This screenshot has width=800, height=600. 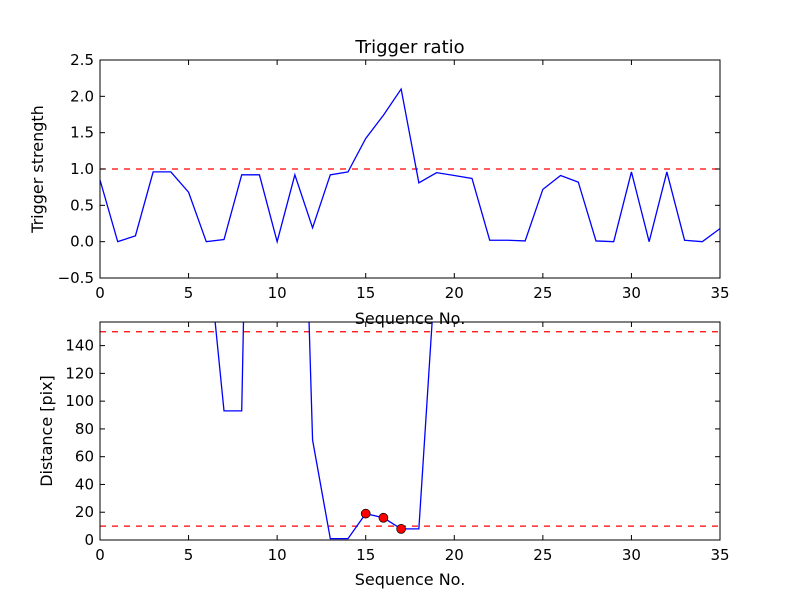 What do you see at coordinates (82, 205) in the screenshot?
I see `y-tick-label: 0.5` at bounding box center [82, 205].